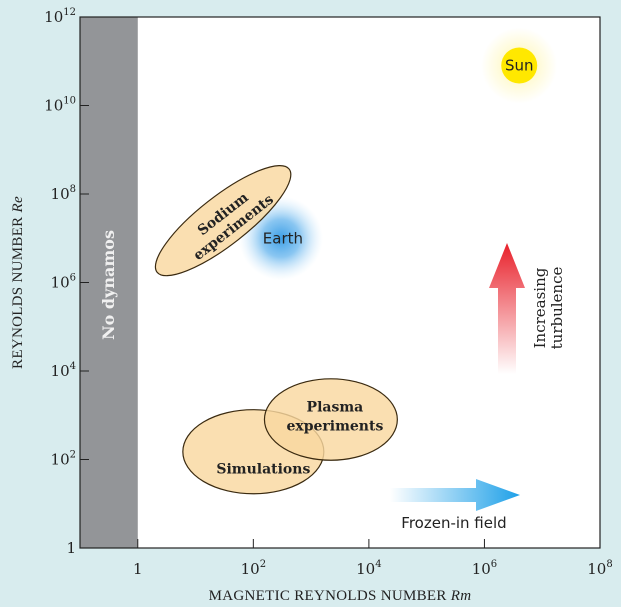  Describe the element at coordinates (453, 523) in the screenshot. I see `frozen-in-label: Frozen-in field` at that location.